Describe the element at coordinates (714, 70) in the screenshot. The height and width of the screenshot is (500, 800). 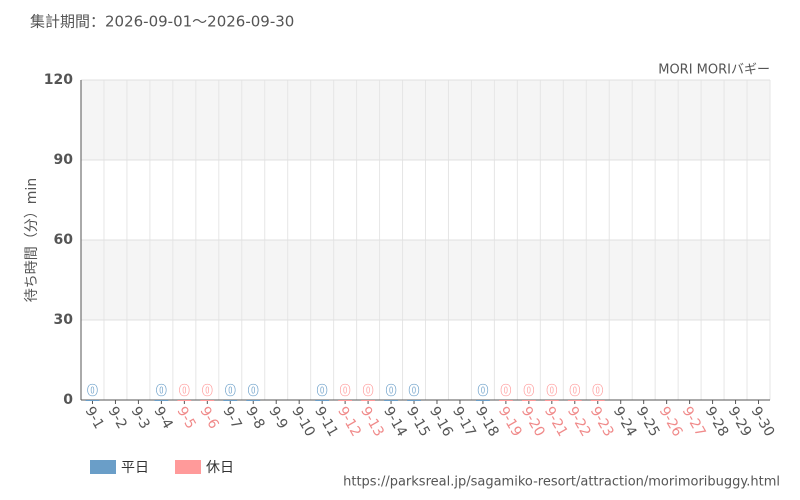
I see `chart-subtitle: MORI MORIバギー` at that location.